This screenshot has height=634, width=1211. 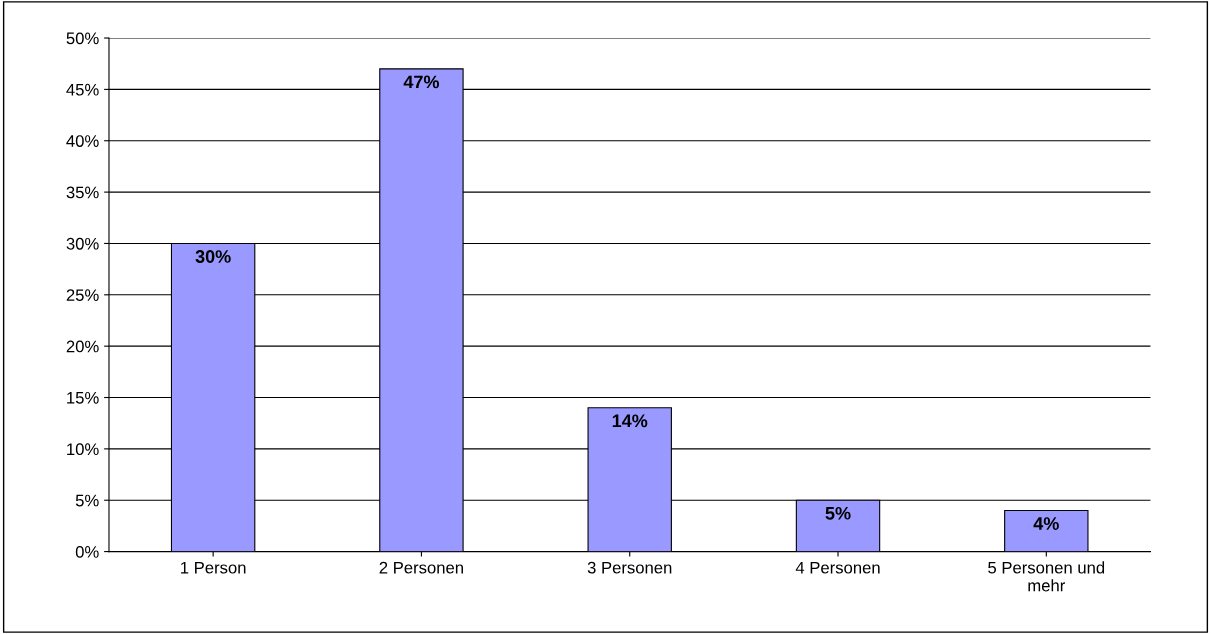 I want to click on y-tick-label: 0%, so click(x=87, y=551).